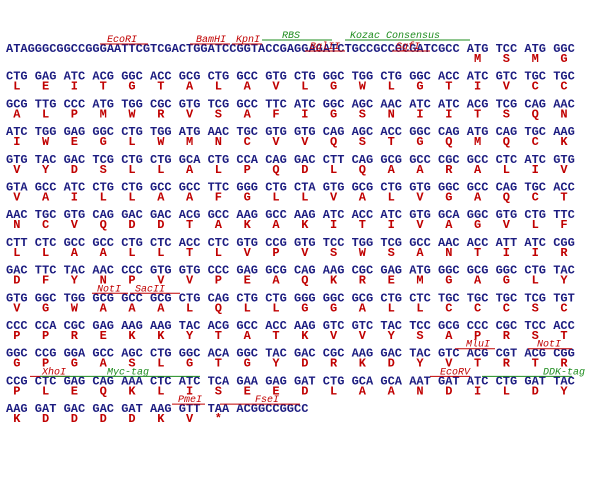  I want to click on codon: GCA, so click(190, 160).